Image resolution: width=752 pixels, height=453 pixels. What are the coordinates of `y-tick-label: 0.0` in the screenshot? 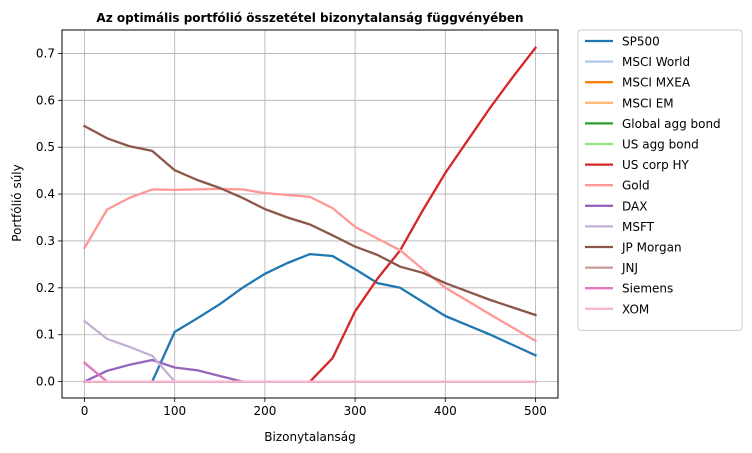 It's located at (45, 382).